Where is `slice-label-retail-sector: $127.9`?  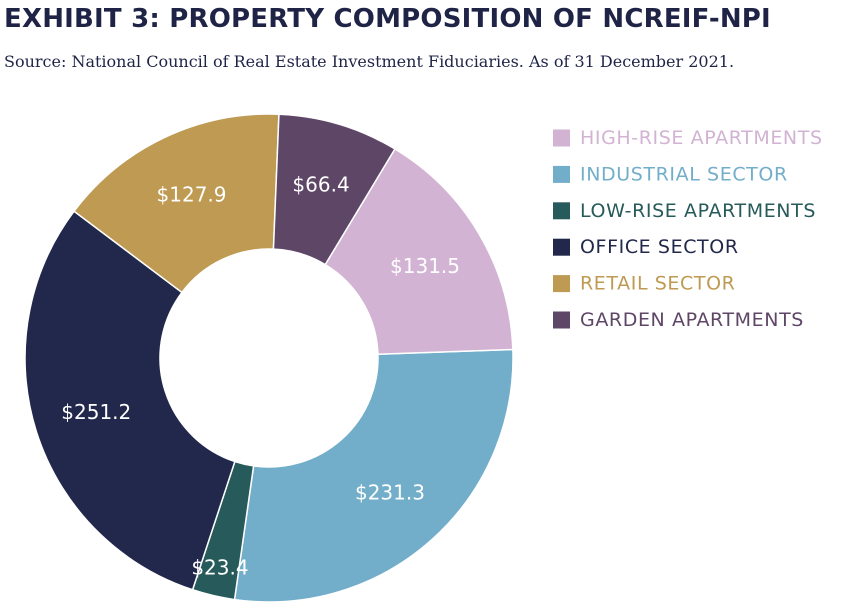
slice-label-retail-sector: $127.9 is located at coordinates (192, 194).